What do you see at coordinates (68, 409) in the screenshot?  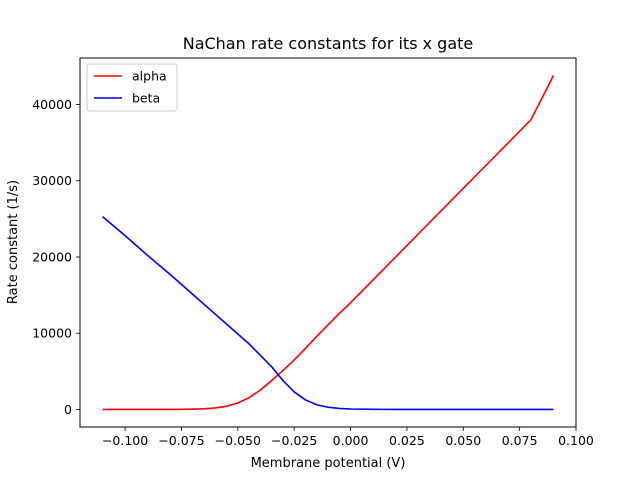 I see `y-tick-label: 0` at bounding box center [68, 409].